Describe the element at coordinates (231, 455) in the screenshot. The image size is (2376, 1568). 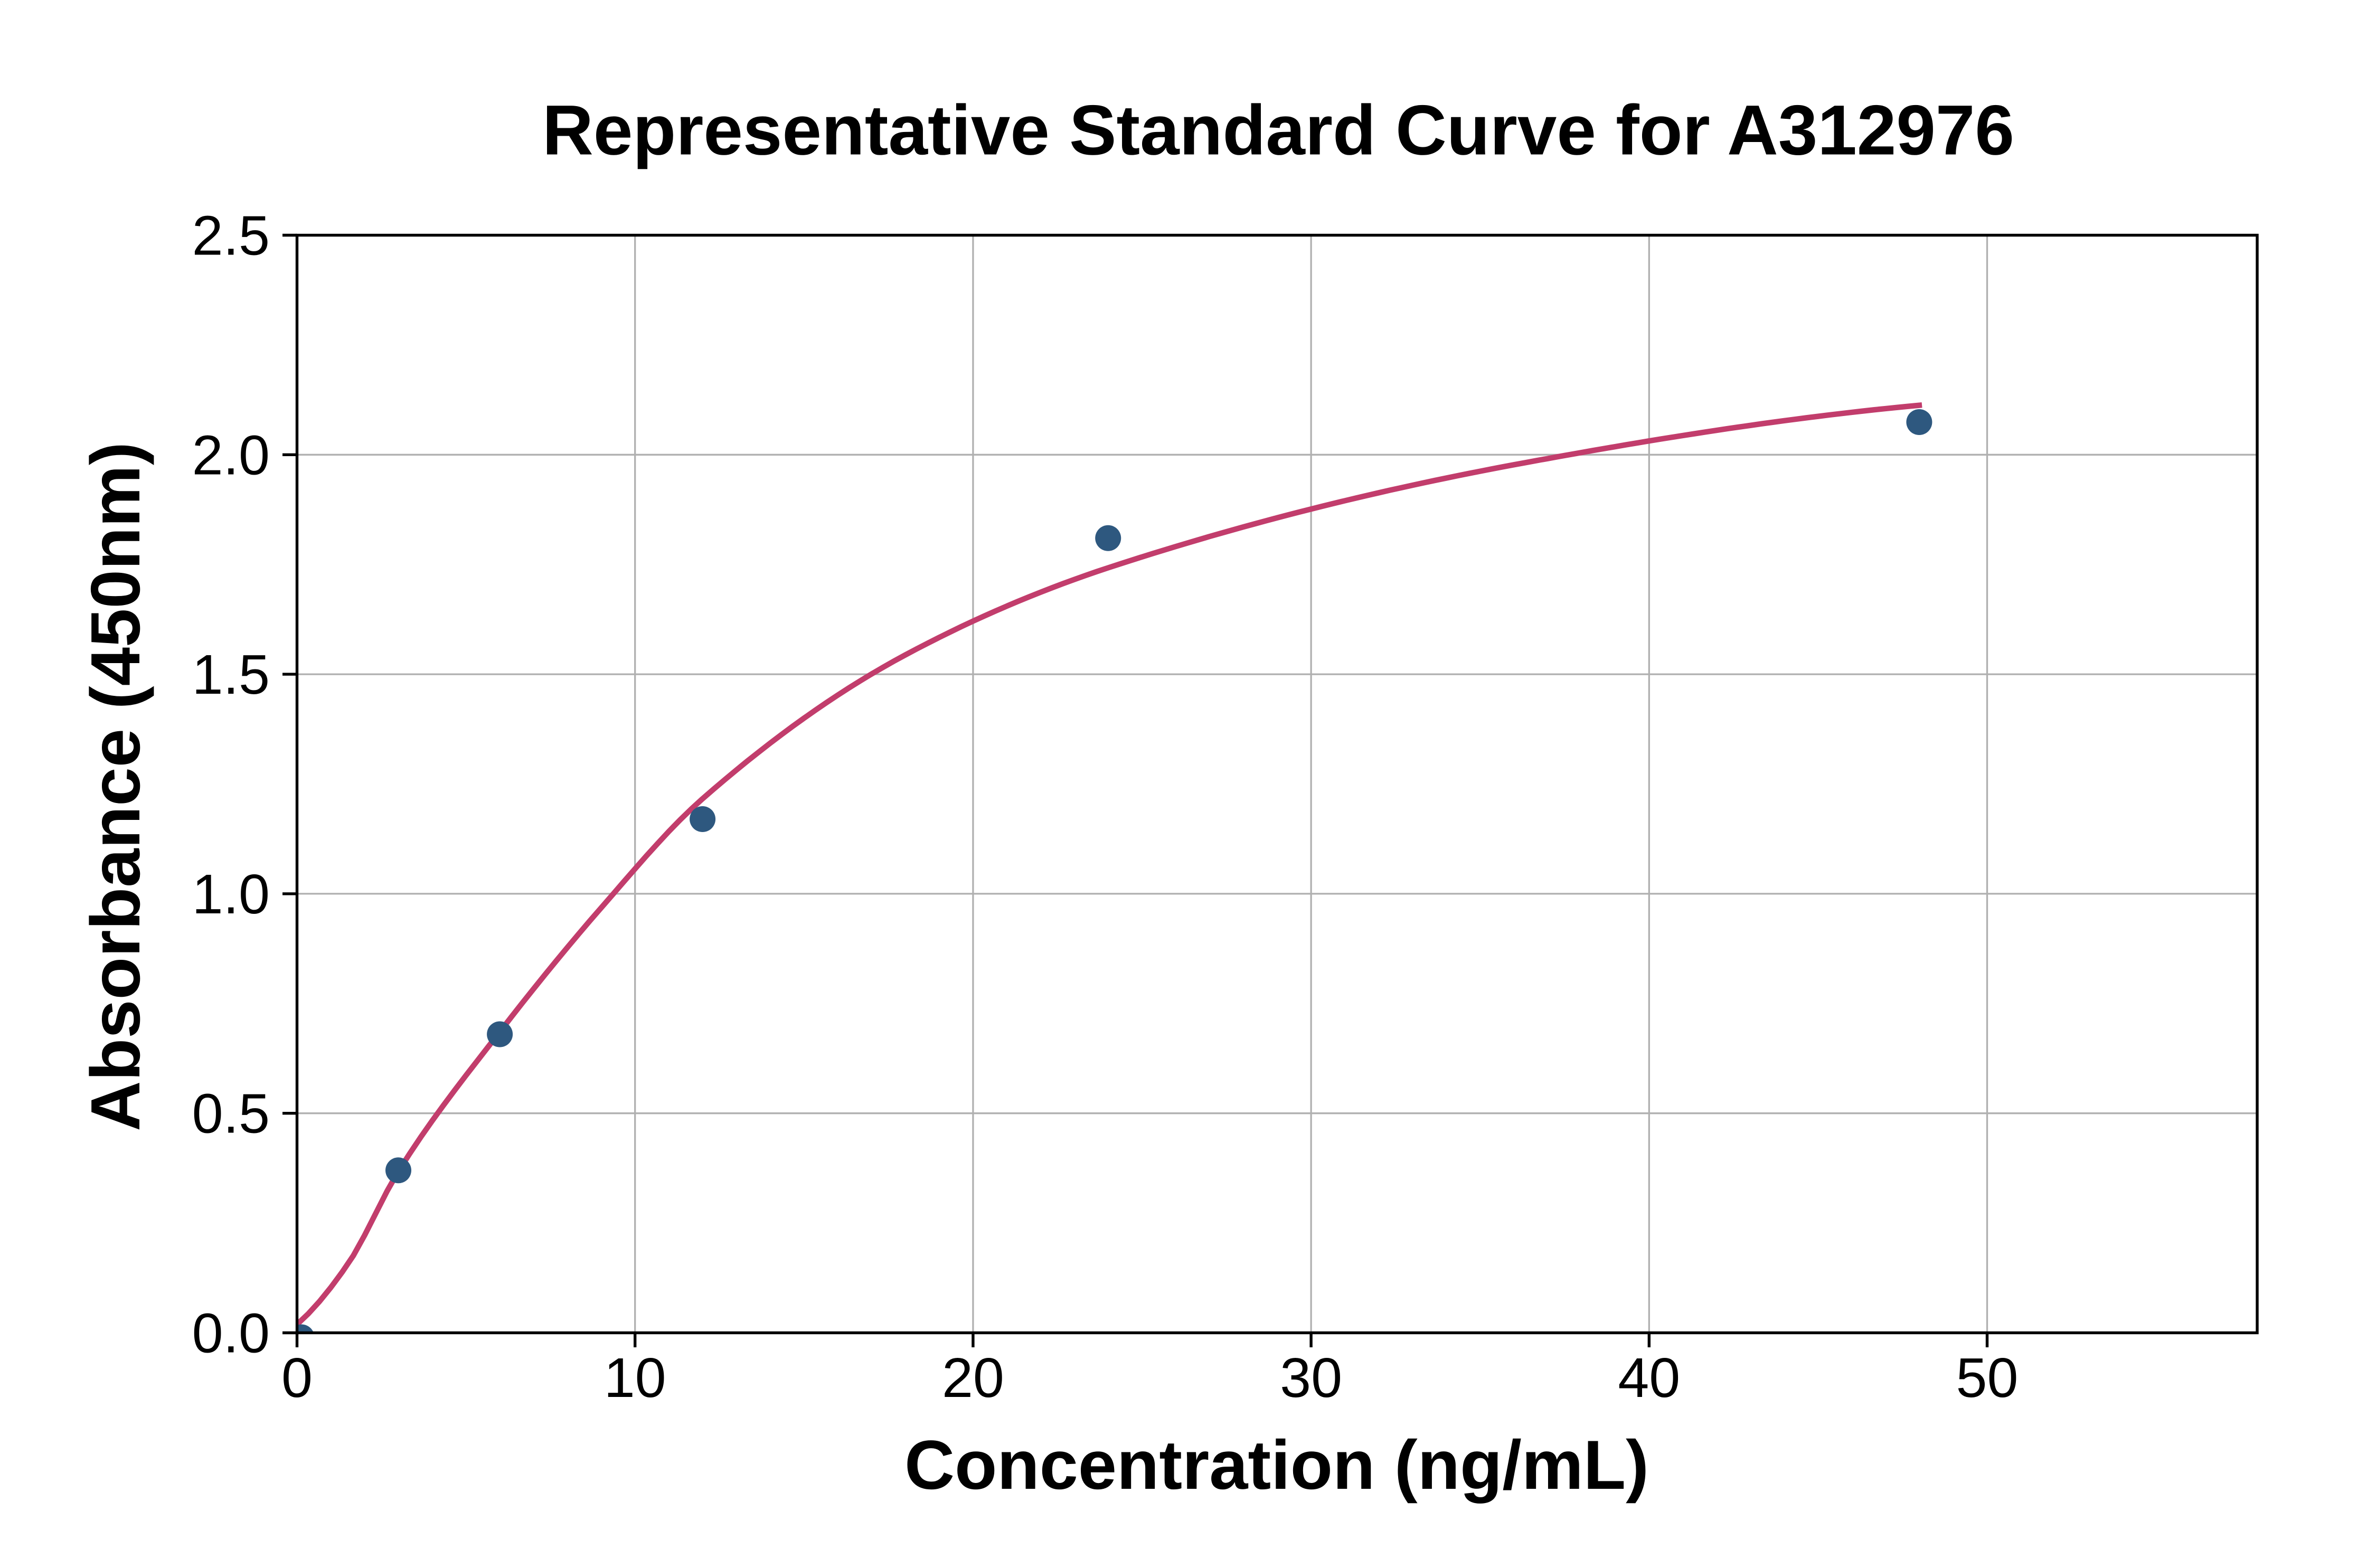
I see `svg-text: 2.0` at that location.